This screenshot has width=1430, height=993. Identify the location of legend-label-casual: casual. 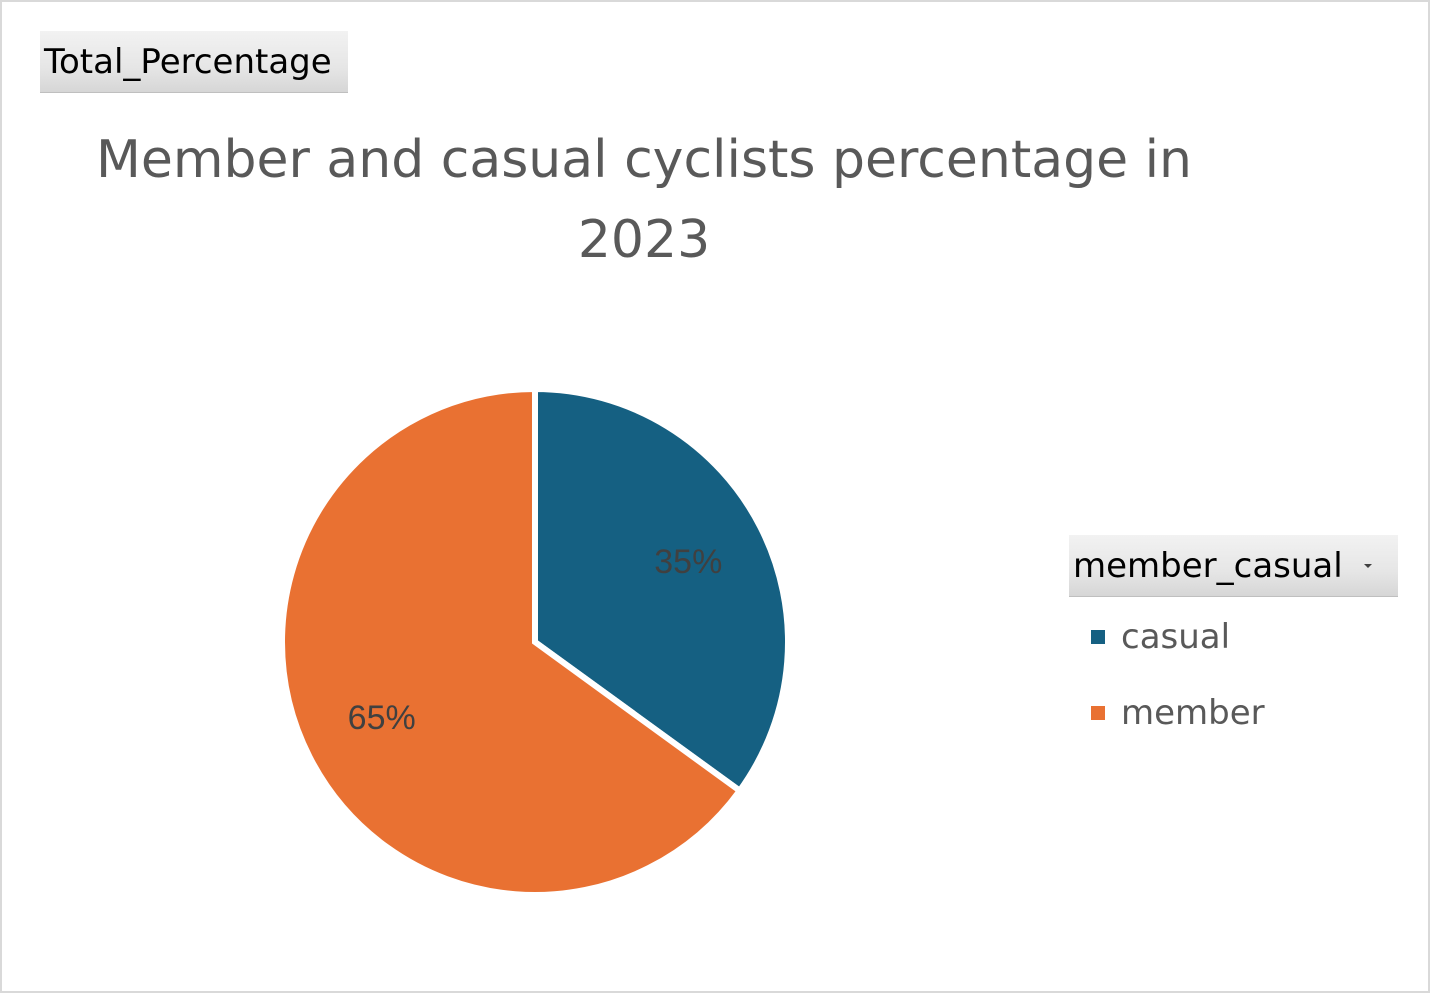
(1176, 637).